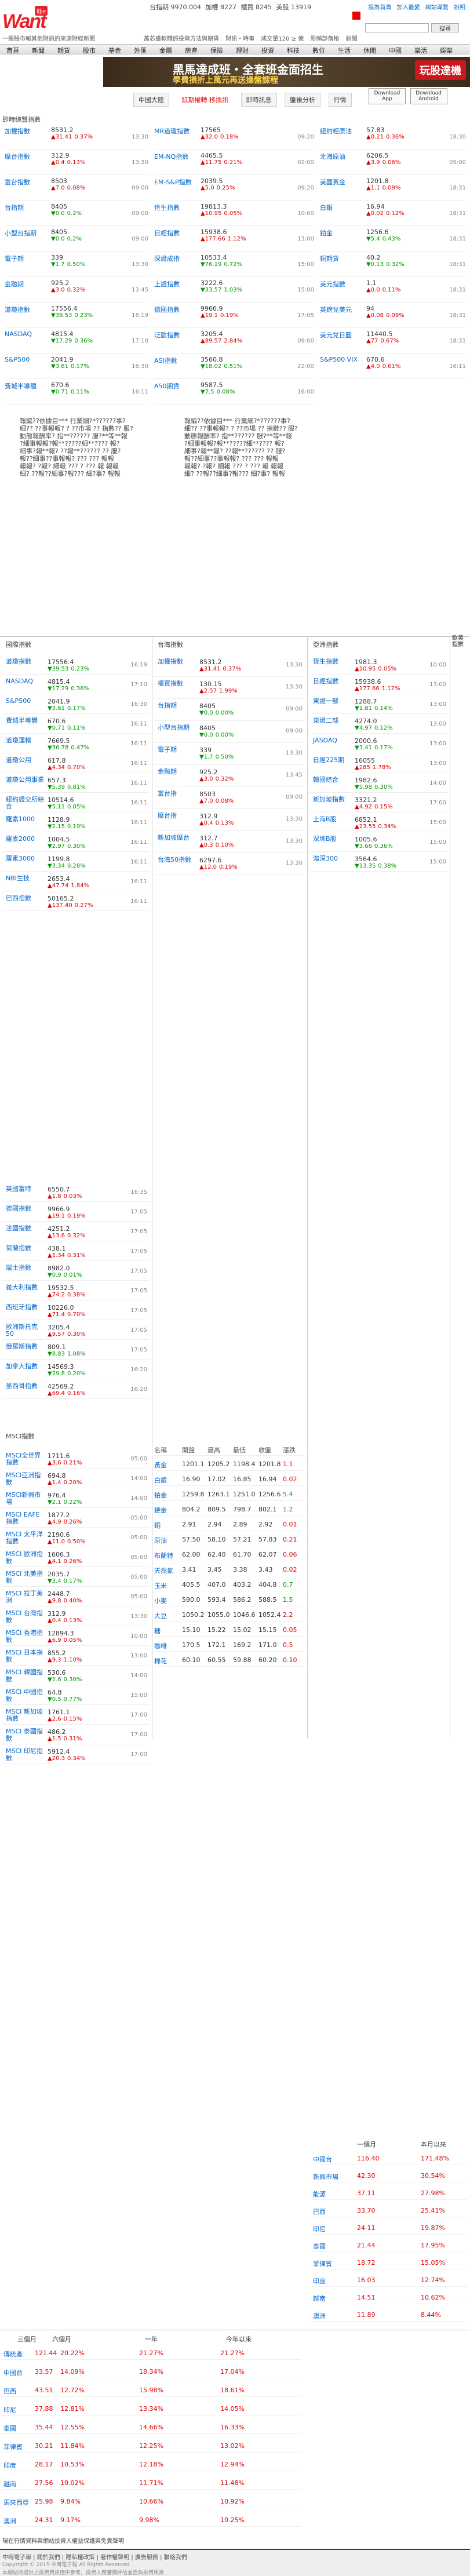 The width and height of the screenshot is (470, 2576). I want to click on rank-row: 巴西 33.70 25.41%, so click(389, 2211).